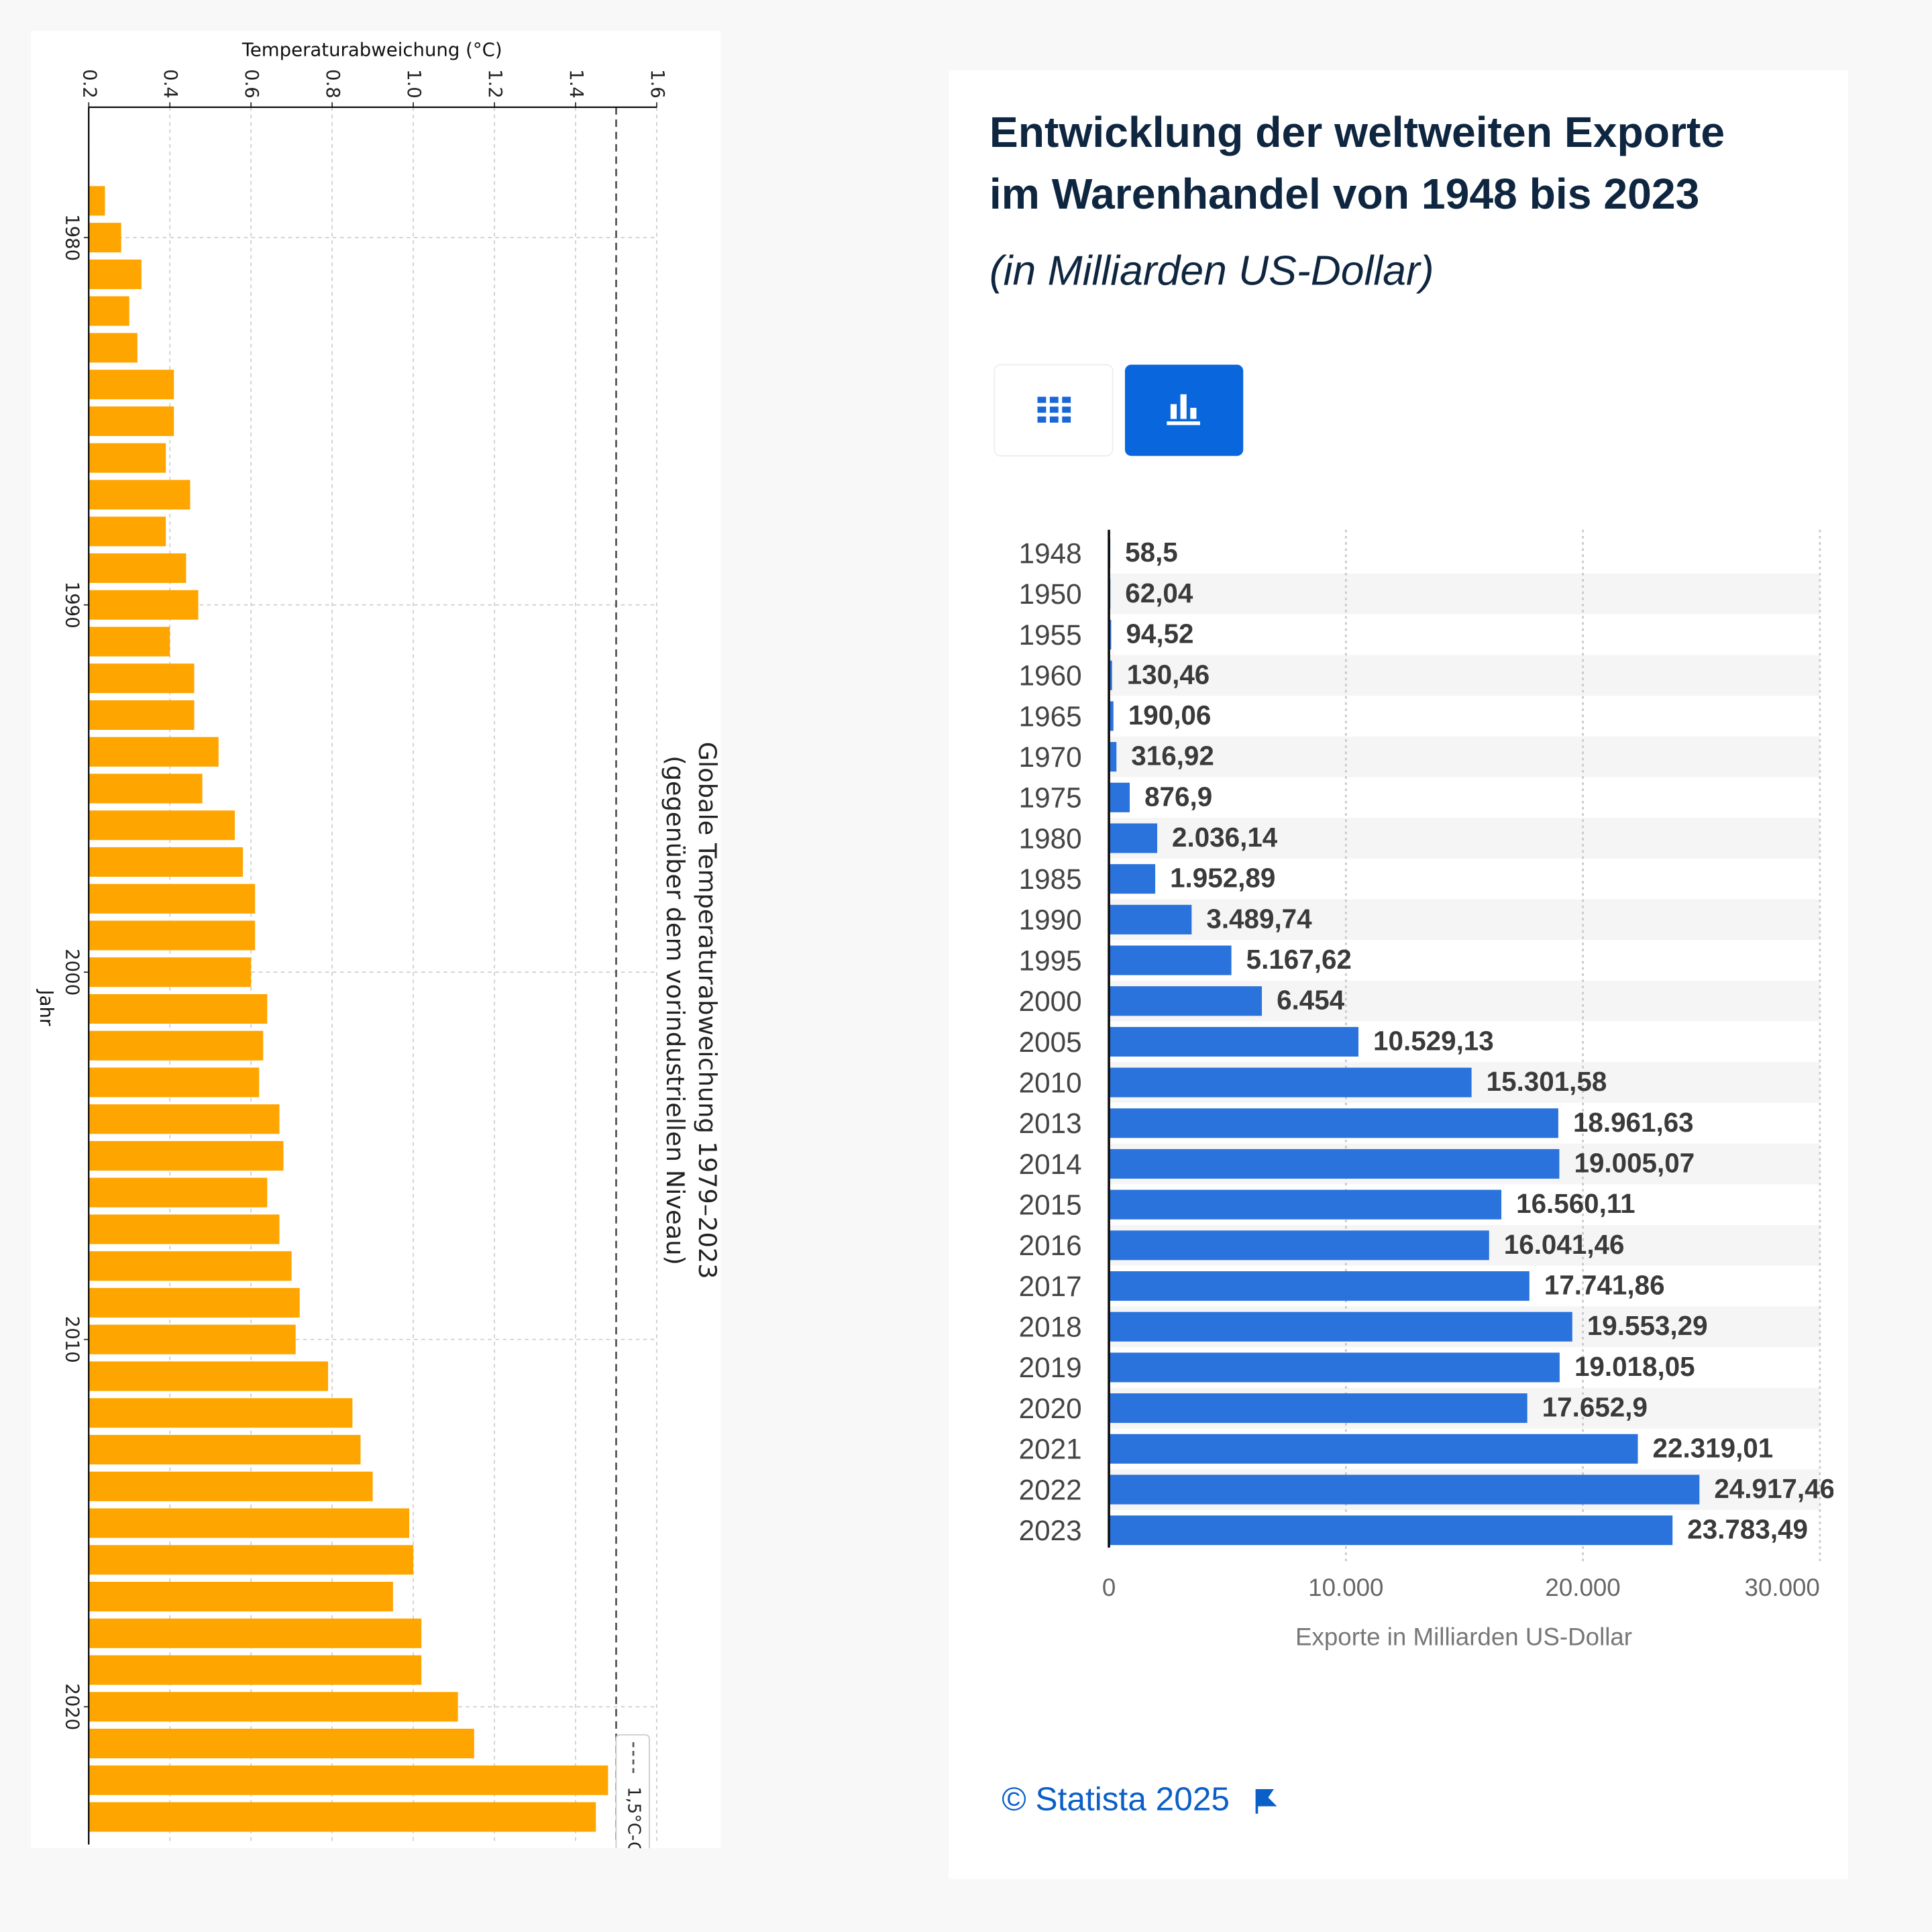 Image resolution: width=1932 pixels, height=1932 pixels. Describe the element at coordinates (1595, 1407) in the screenshot. I see `value-label: 17.652,9` at that location.